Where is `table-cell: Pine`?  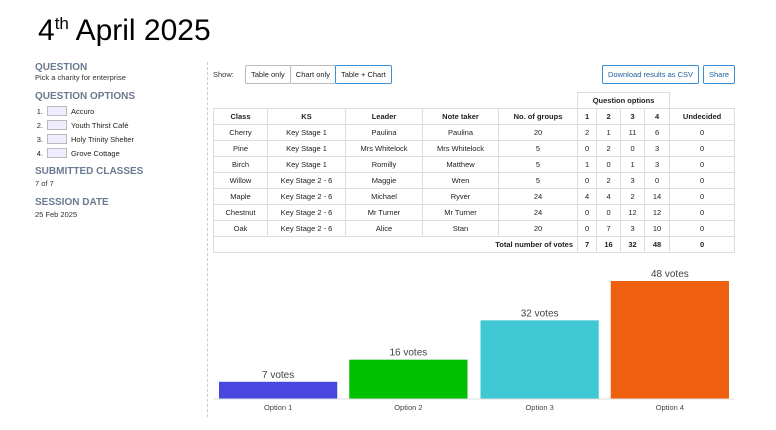
table-cell: Pine is located at coordinates (240, 148).